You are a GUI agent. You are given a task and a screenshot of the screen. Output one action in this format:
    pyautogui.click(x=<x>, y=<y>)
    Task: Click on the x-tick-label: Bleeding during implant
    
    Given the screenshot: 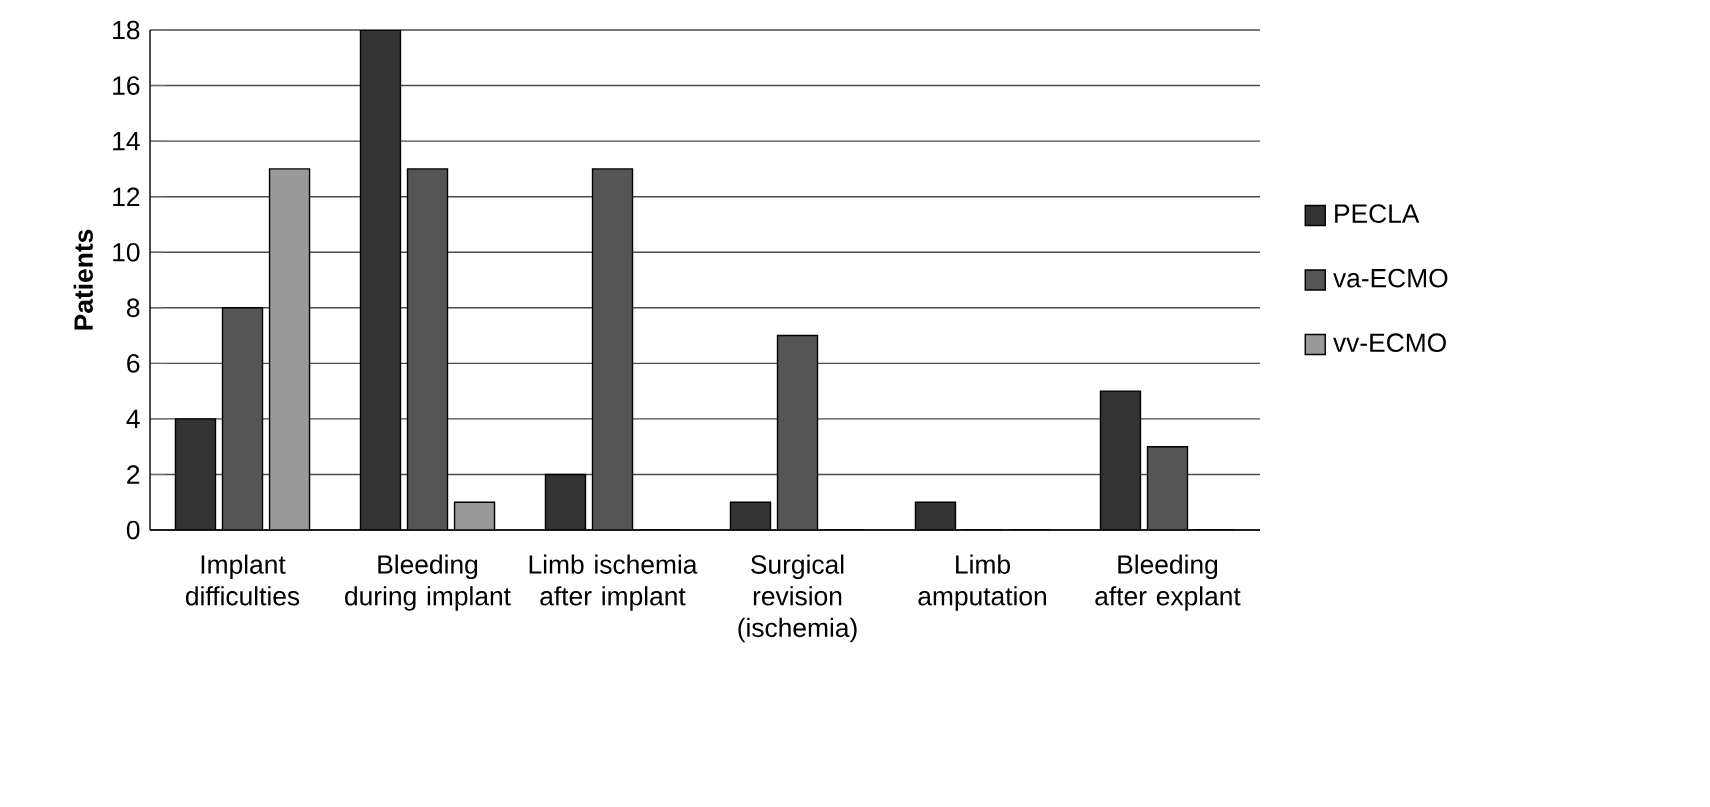 What is the action you would take?
    pyautogui.click(x=428, y=582)
    